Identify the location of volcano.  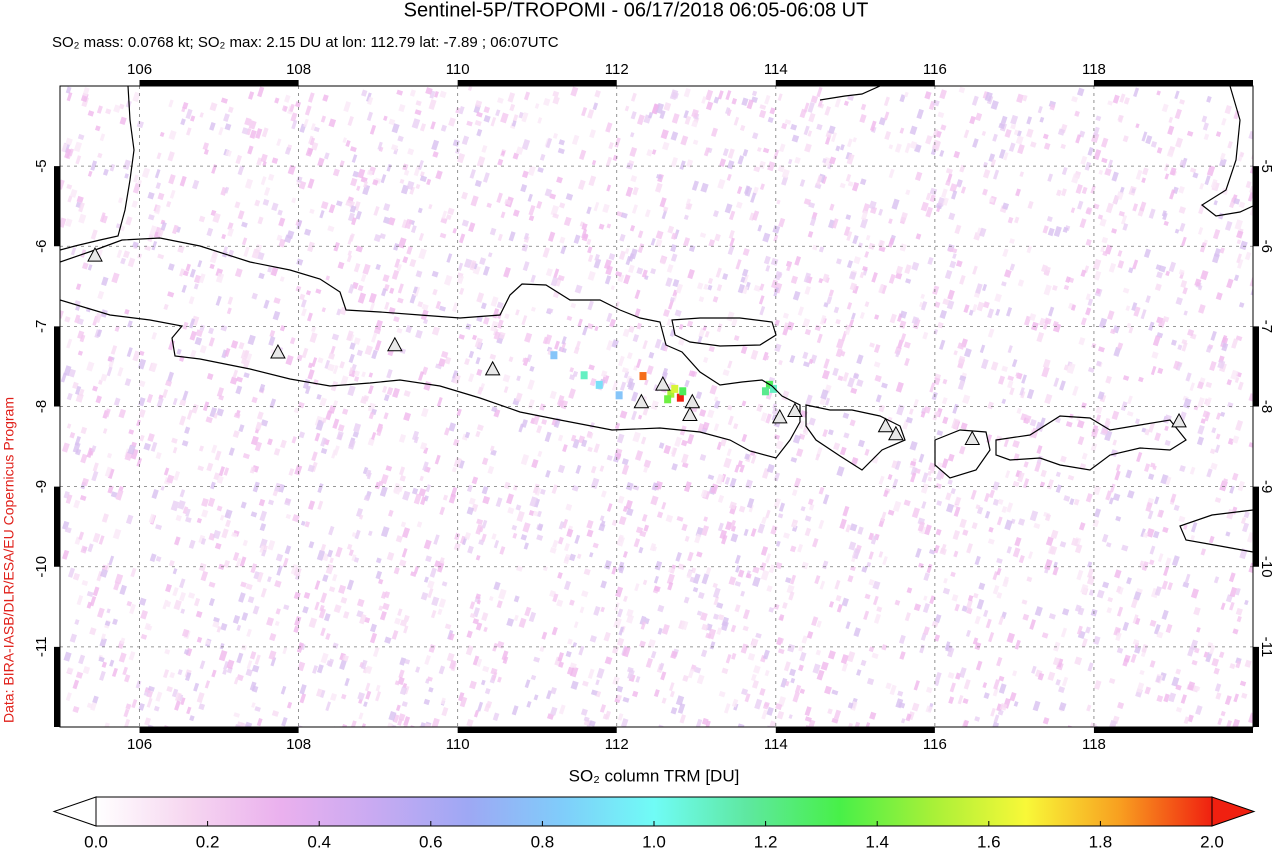
(641, 401).